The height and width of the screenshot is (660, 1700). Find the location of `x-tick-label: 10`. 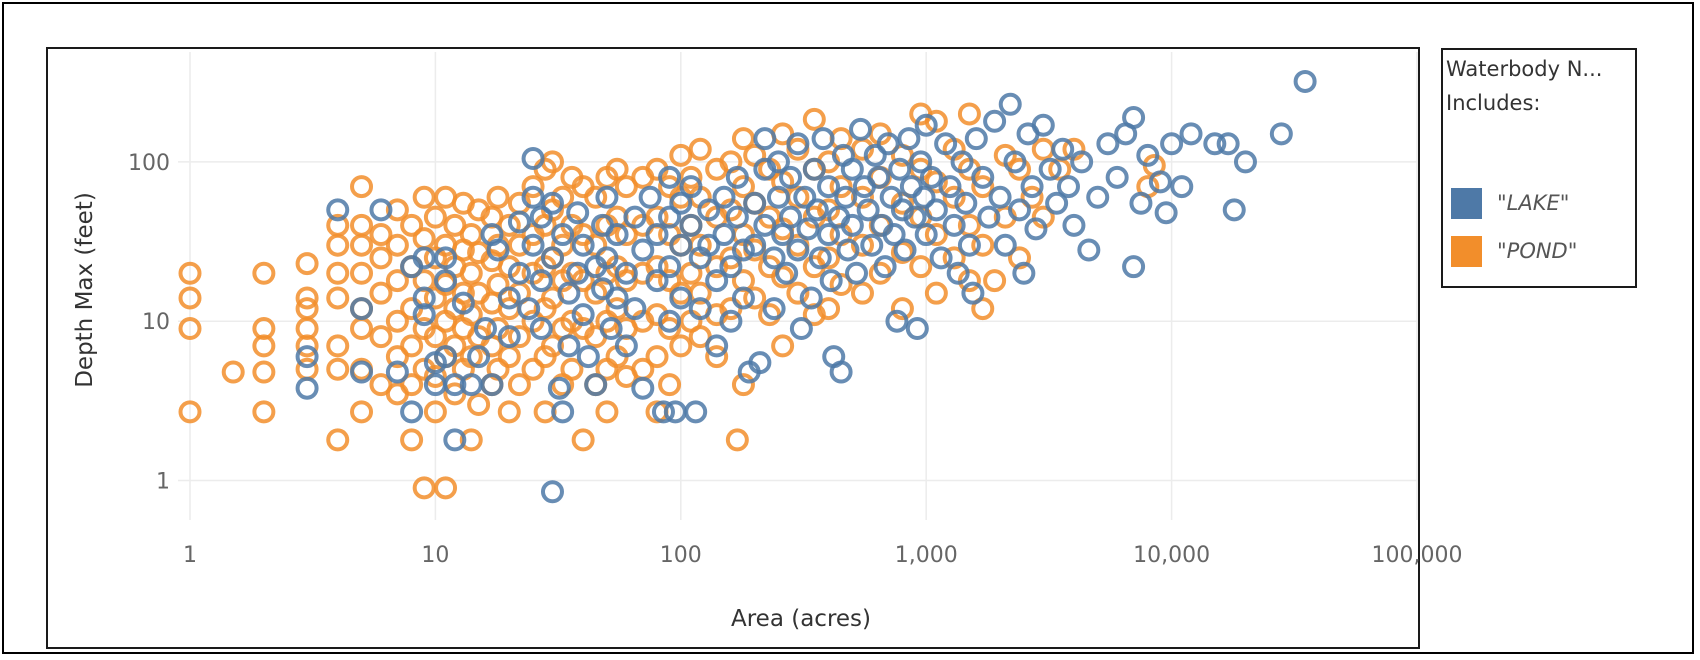

x-tick-label: 10 is located at coordinates (435, 555).